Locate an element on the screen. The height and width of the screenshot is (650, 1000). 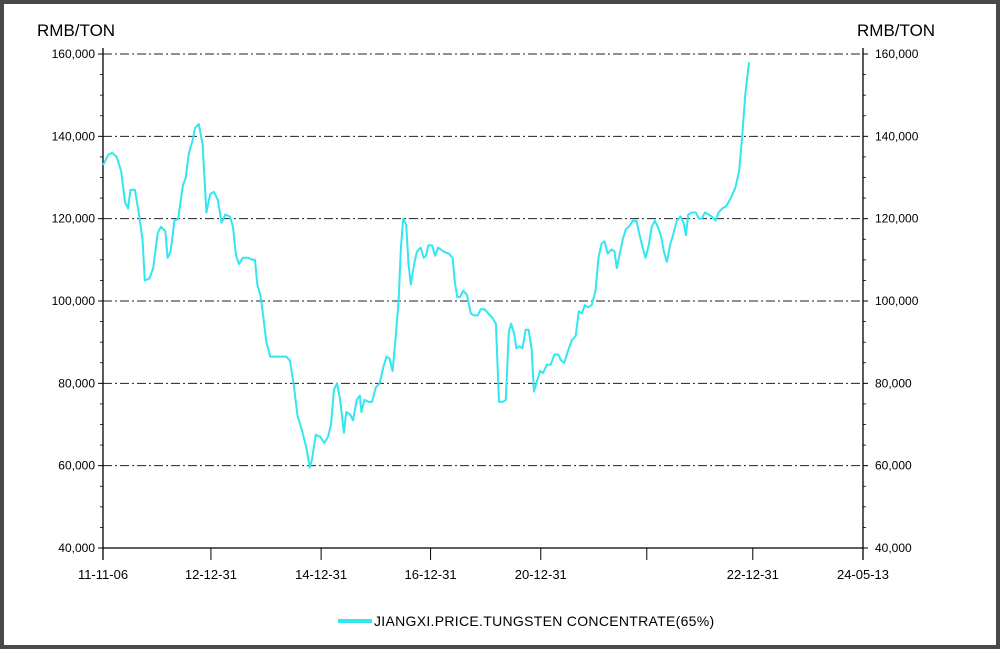
right-y-unit-label: RMB/TON is located at coordinates (896, 30).